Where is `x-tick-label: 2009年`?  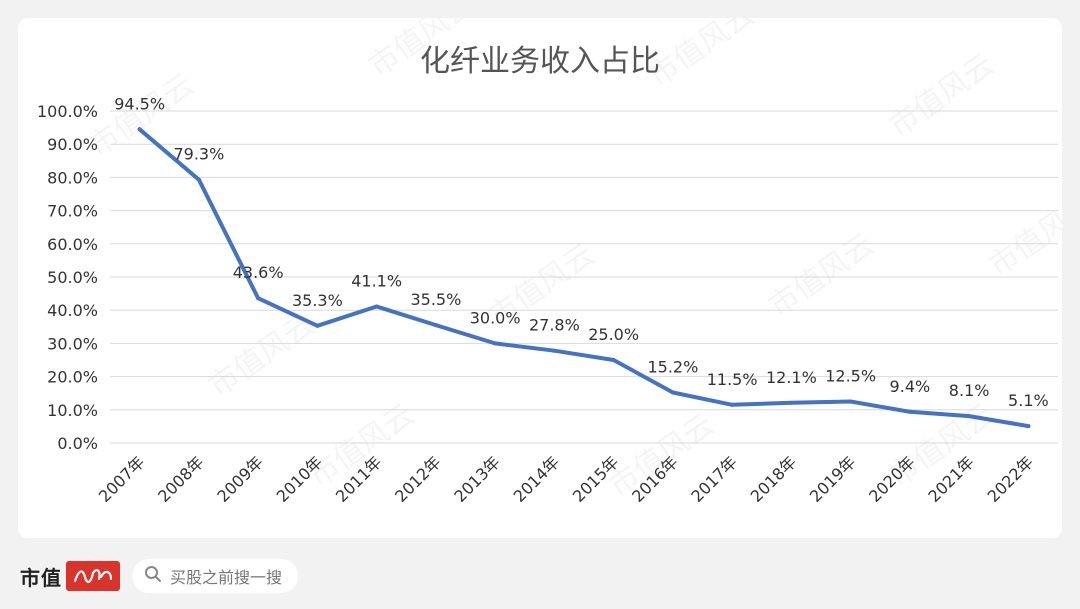
x-tick-label: 2009年 is located at coordinates (240, 479).